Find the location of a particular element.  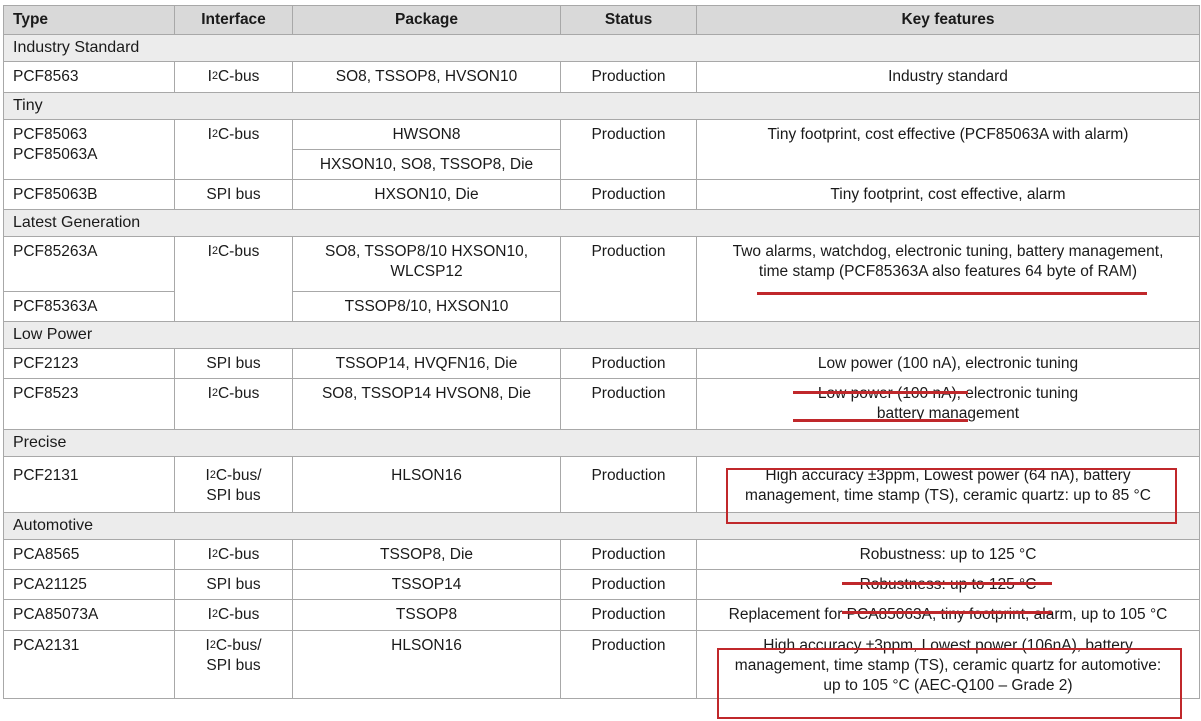

group-lowpower: Low Power is located at coordinates (601, 335).